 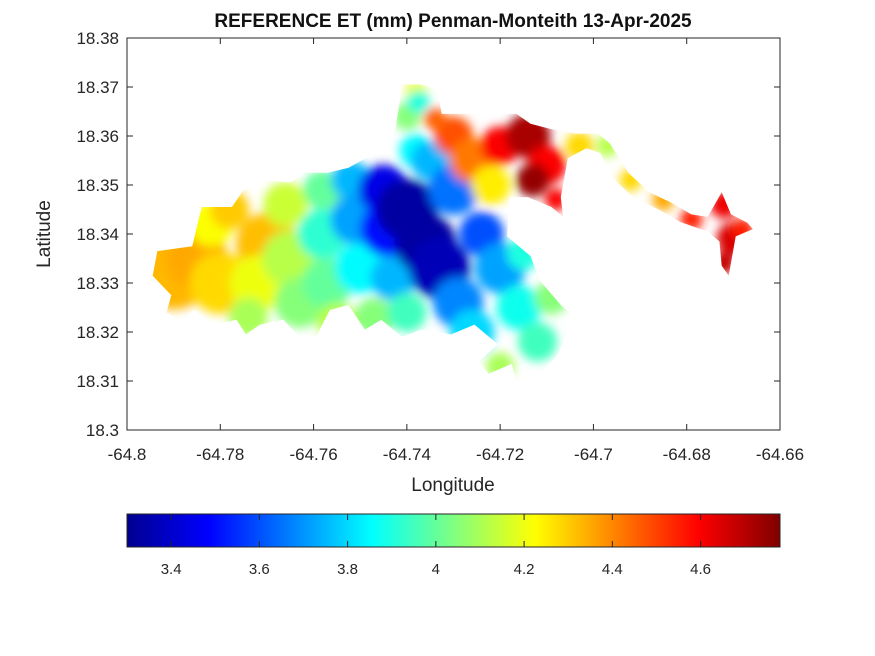 I want to click on y-tick-label: 18.33, so click(x=97, y=283).